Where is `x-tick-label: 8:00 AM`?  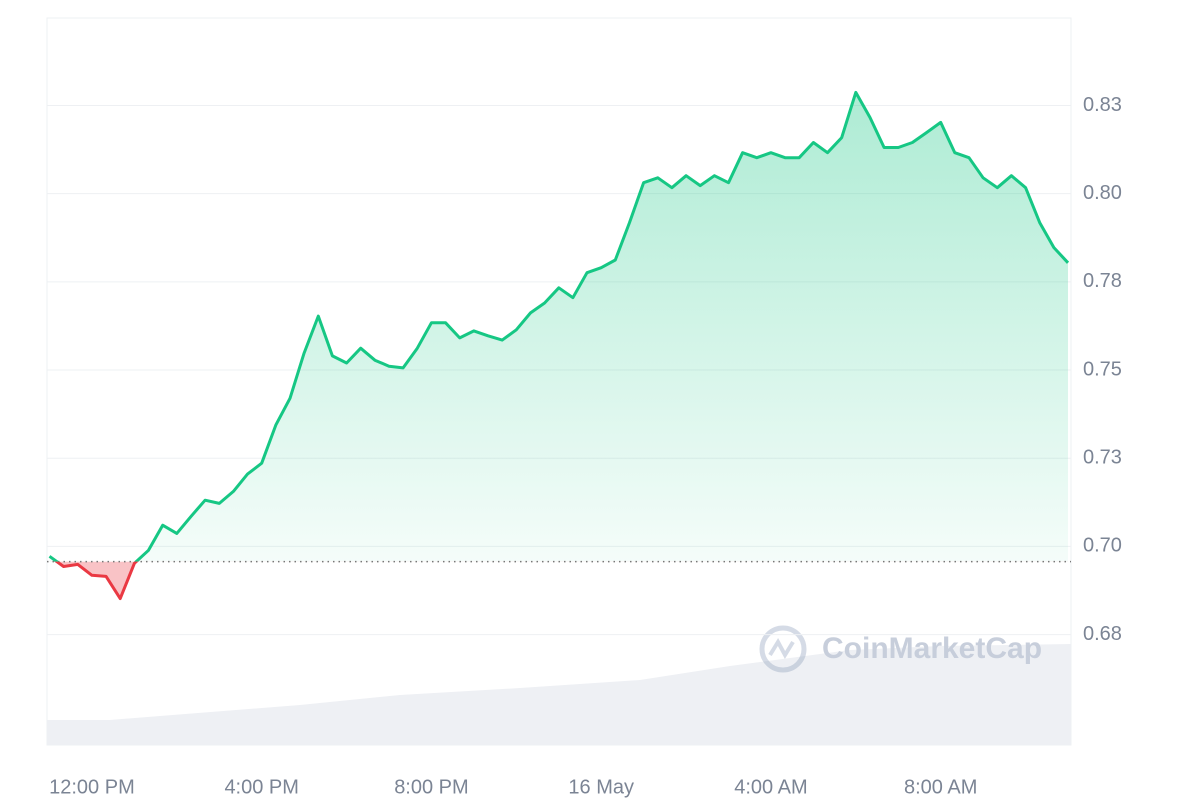
x-tick-label: 8:00 AM is located at coordinates (940, 787).